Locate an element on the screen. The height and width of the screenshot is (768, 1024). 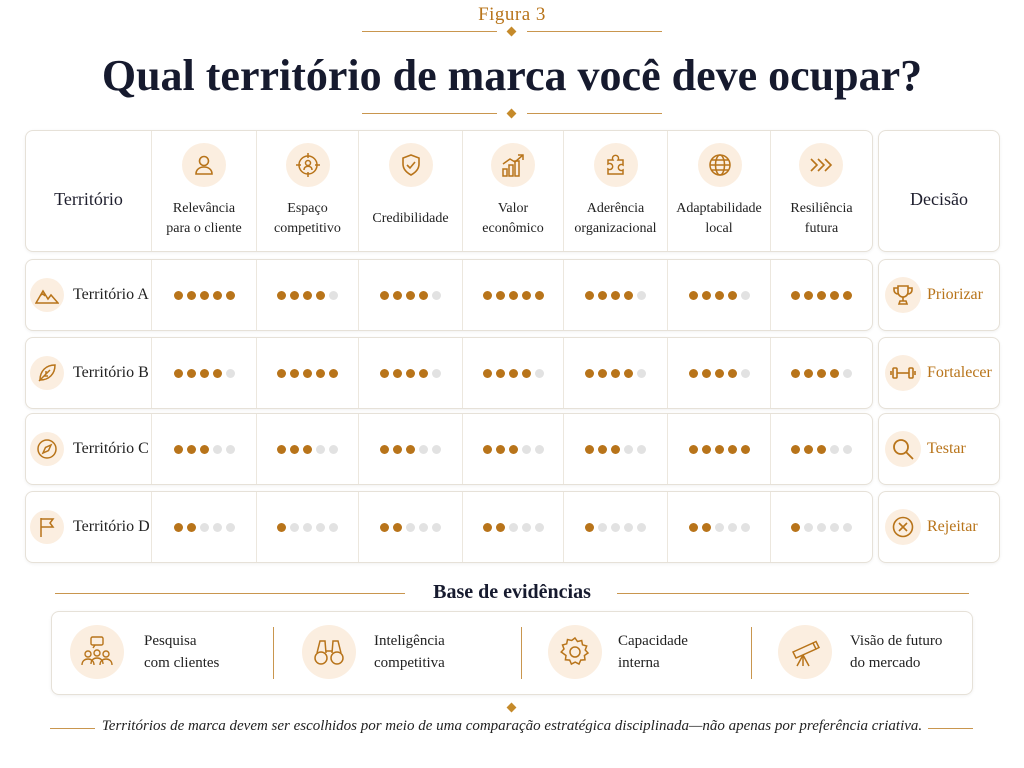
evidence-rule-right is located at coordinates (793, 593).